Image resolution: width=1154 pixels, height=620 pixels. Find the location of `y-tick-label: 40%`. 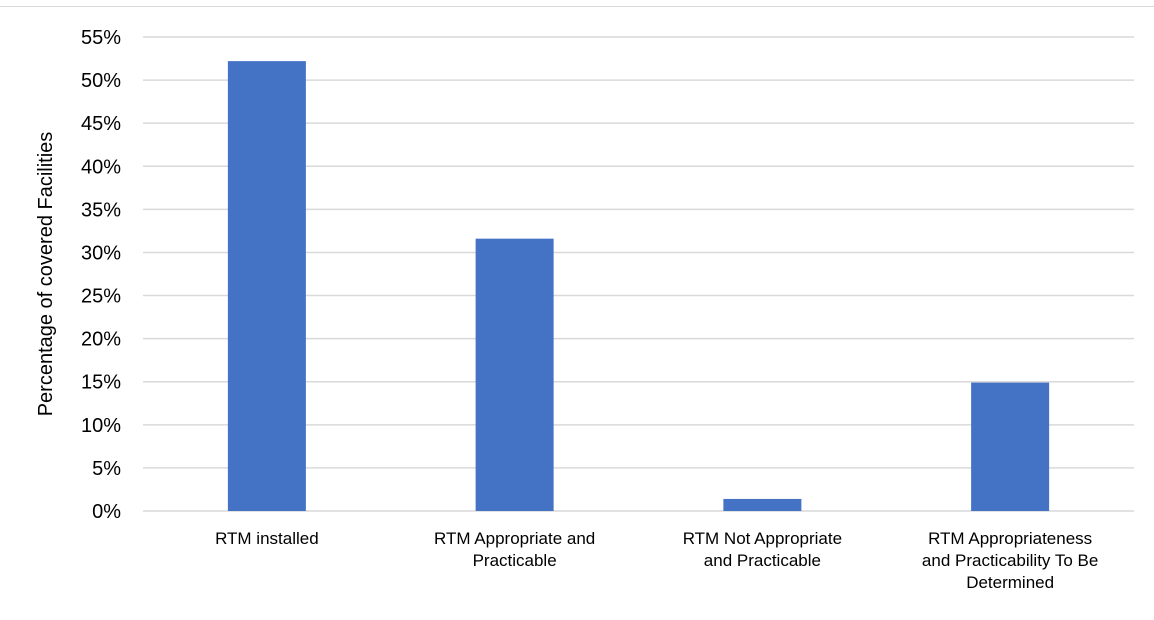

y-tick-label: 40% is located at coordinates (101, 167).